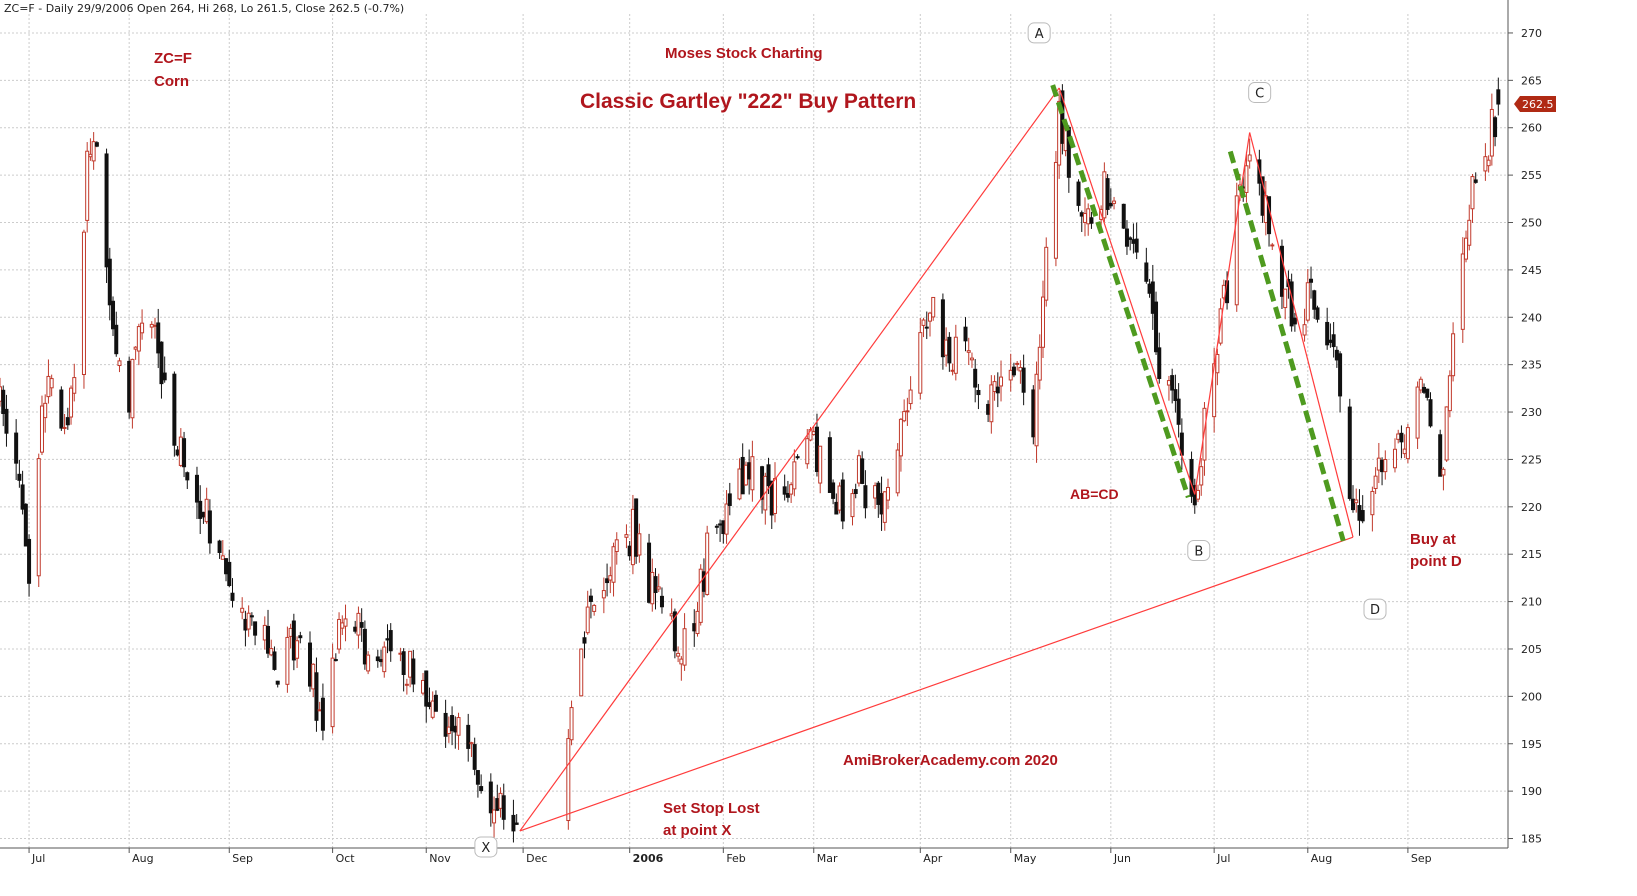 The width and height of the screenshot is (1637, 896). I want to click on x-tick-label: Jul, so click(1223, 858).